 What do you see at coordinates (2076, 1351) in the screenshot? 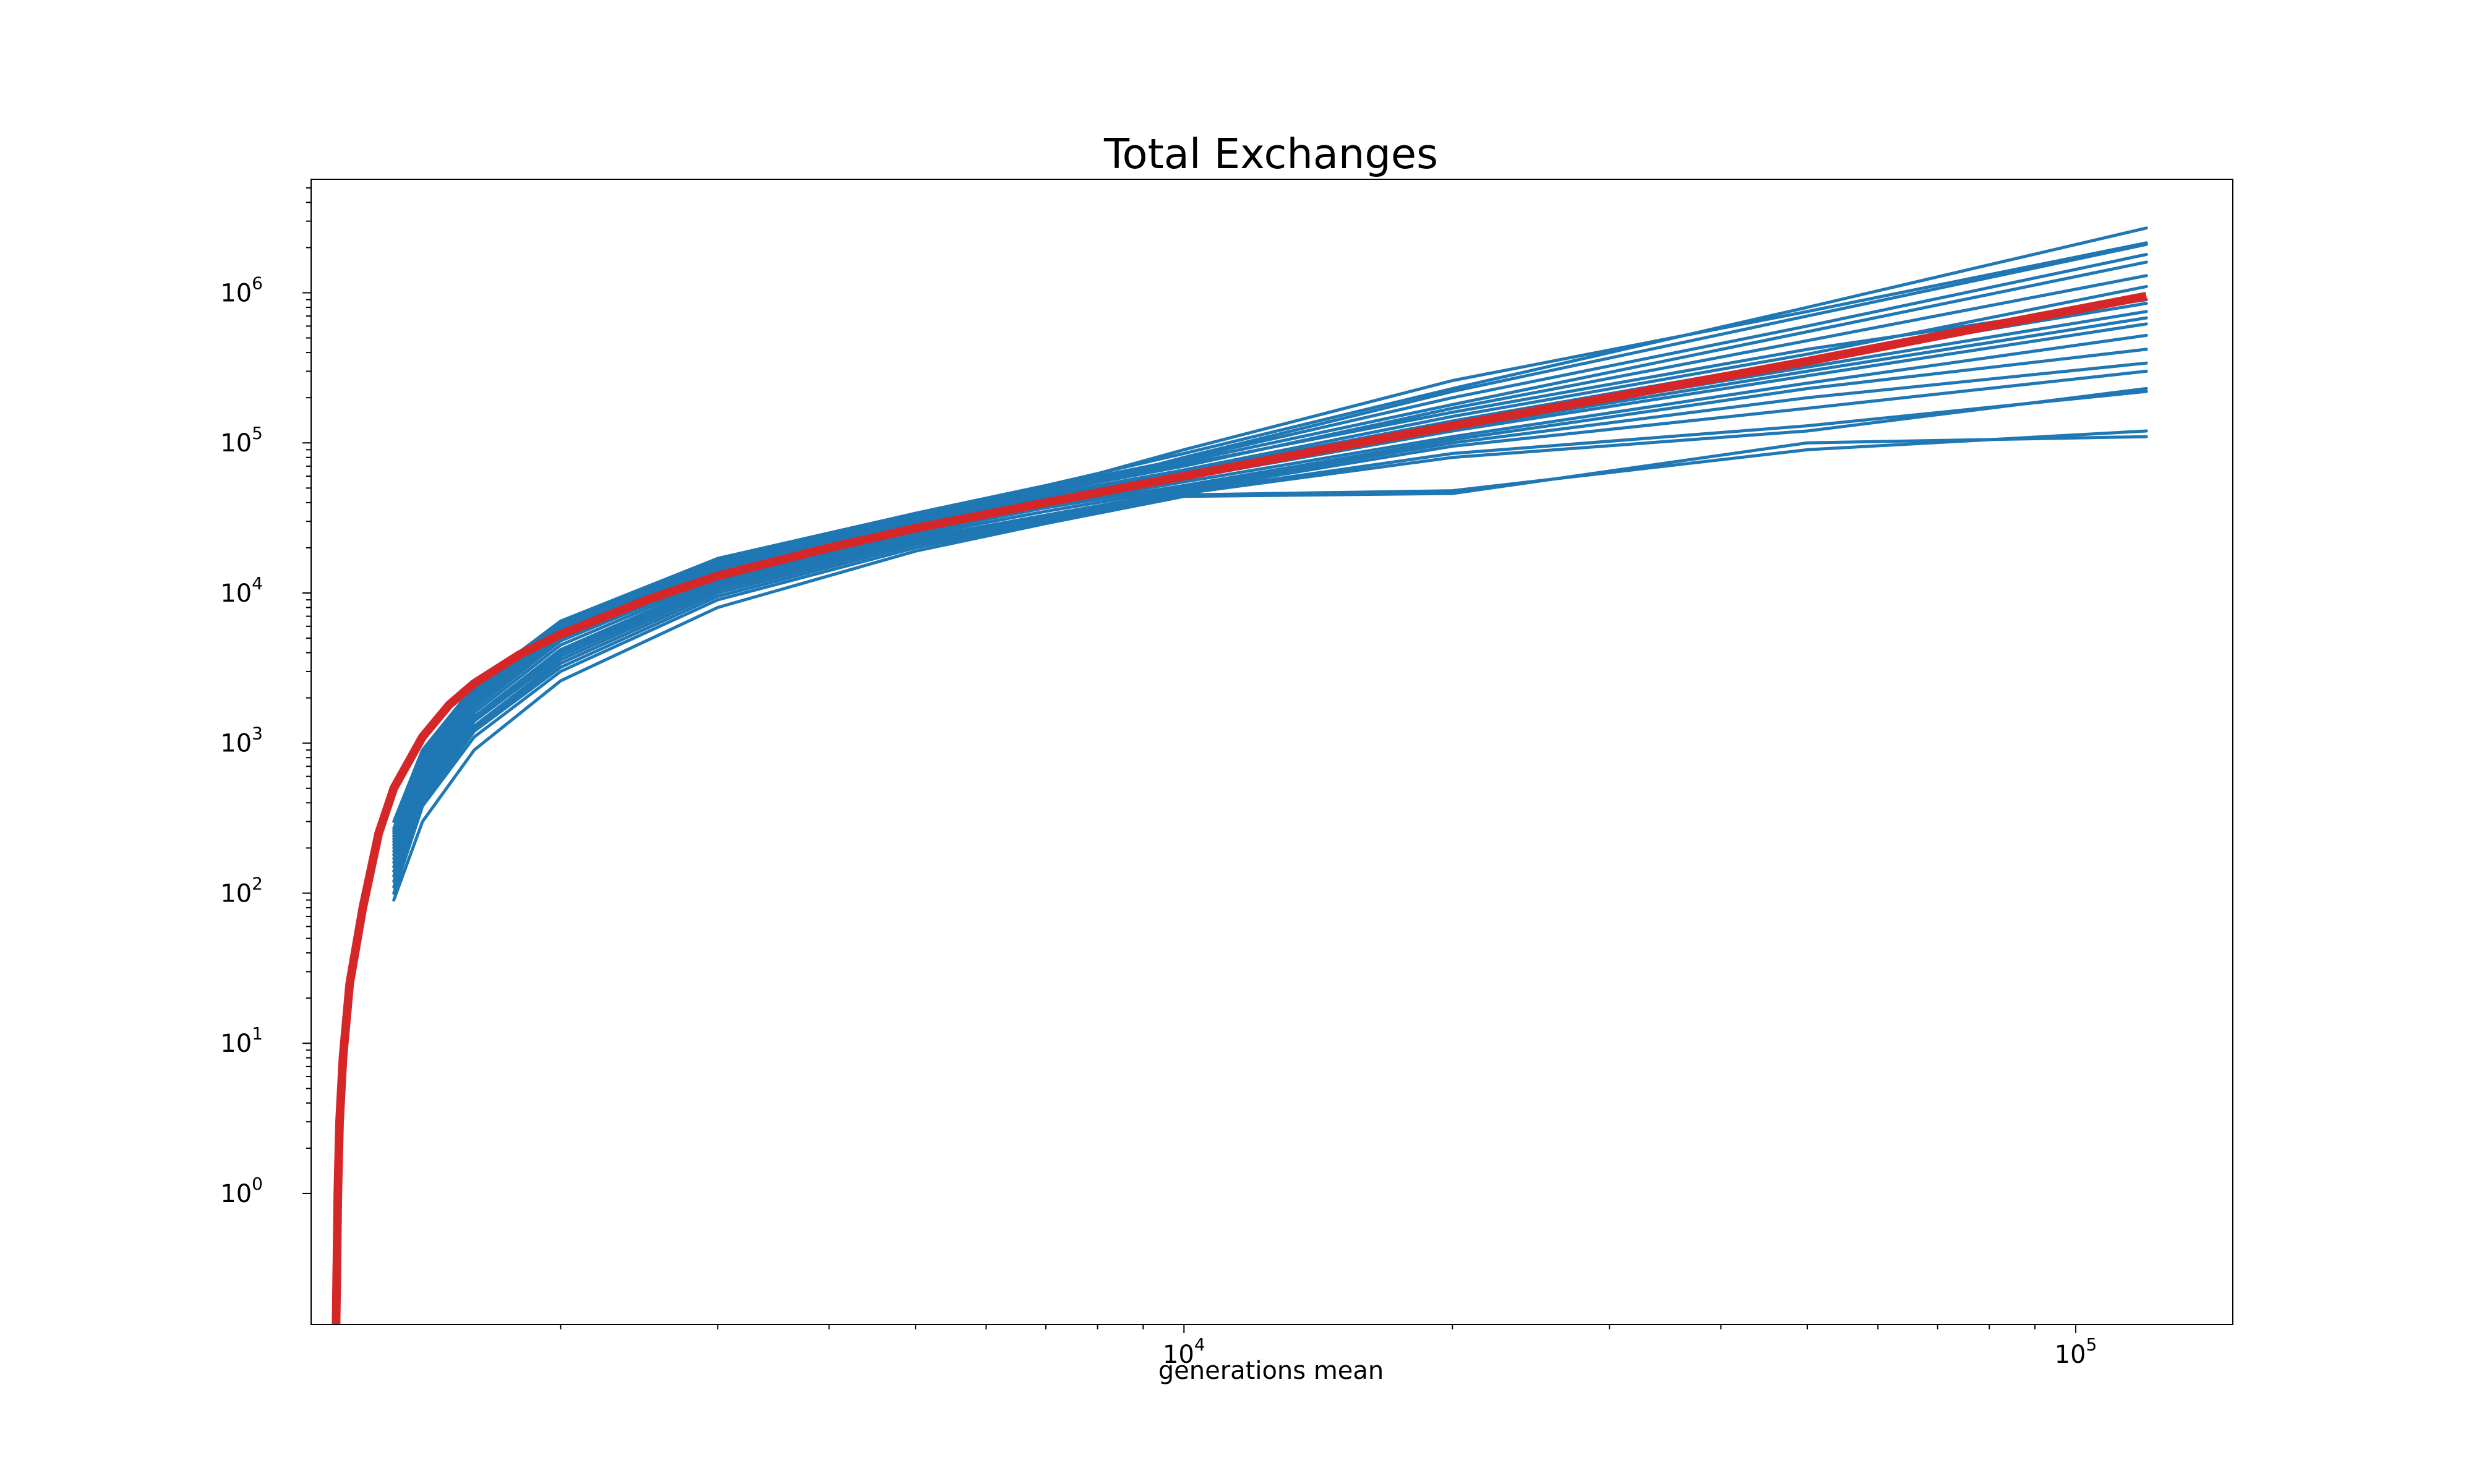
I see `x-tick-label: 10⁵` at bounding box center [2076, 1351].